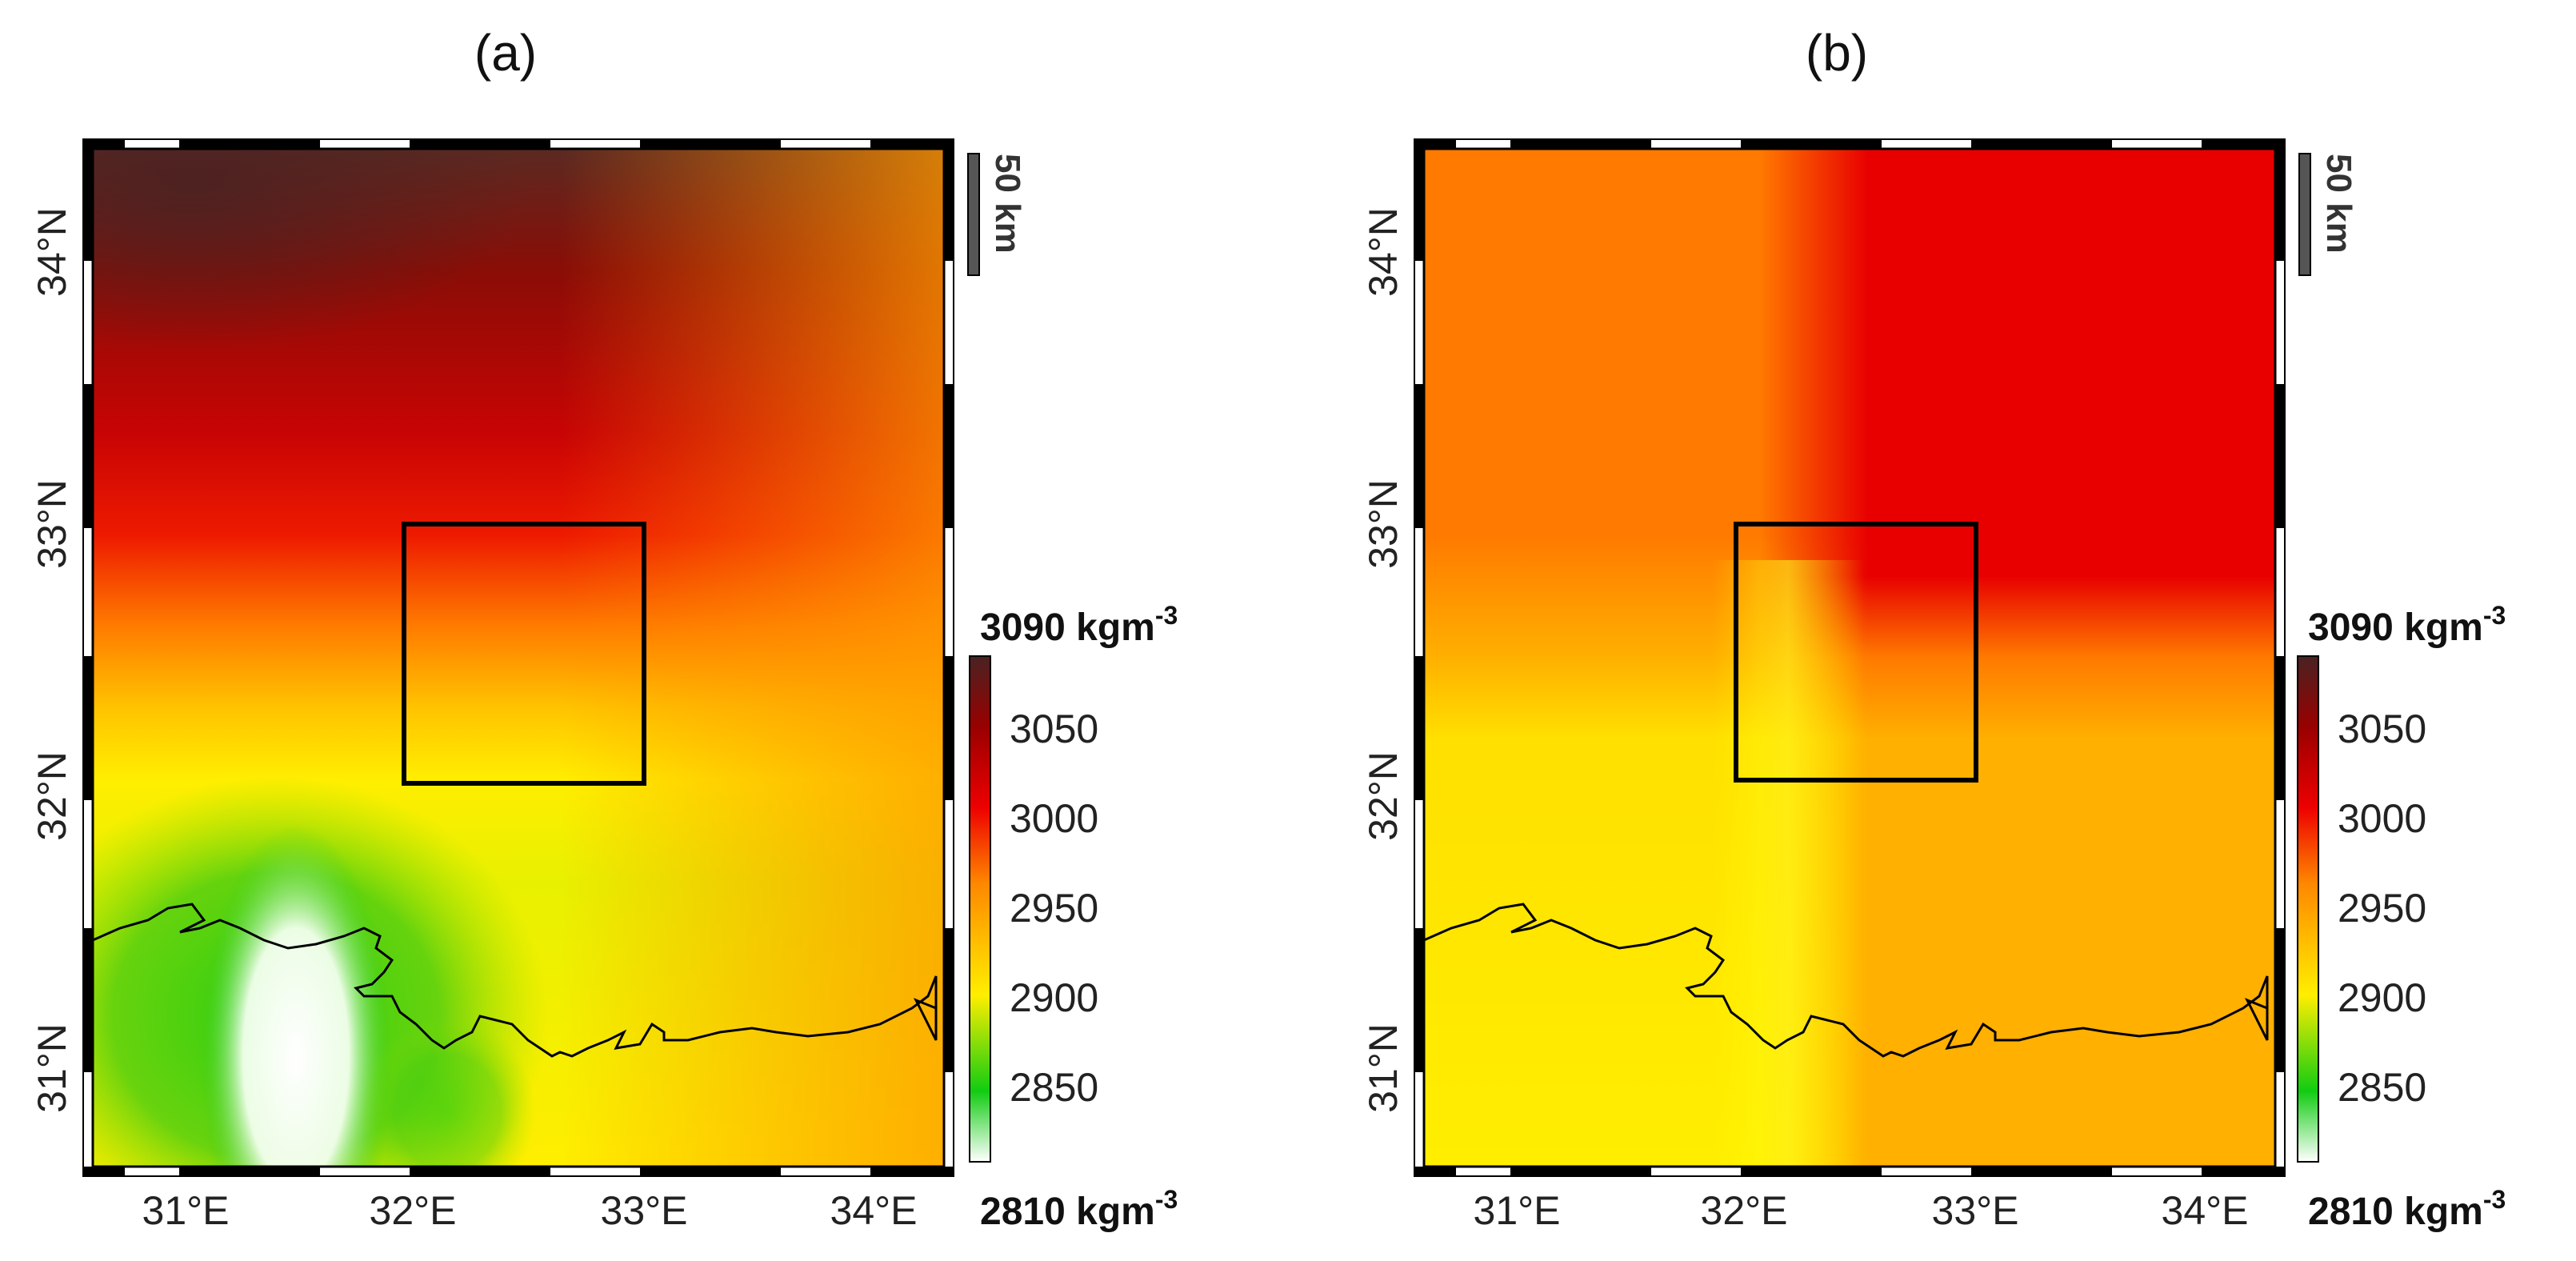 This screenshot has width=2576, height=1261. Describe the element at coordinates (52, 796) in the screenshot. I see `panel-a-lat-tick: 32°N` at that location.